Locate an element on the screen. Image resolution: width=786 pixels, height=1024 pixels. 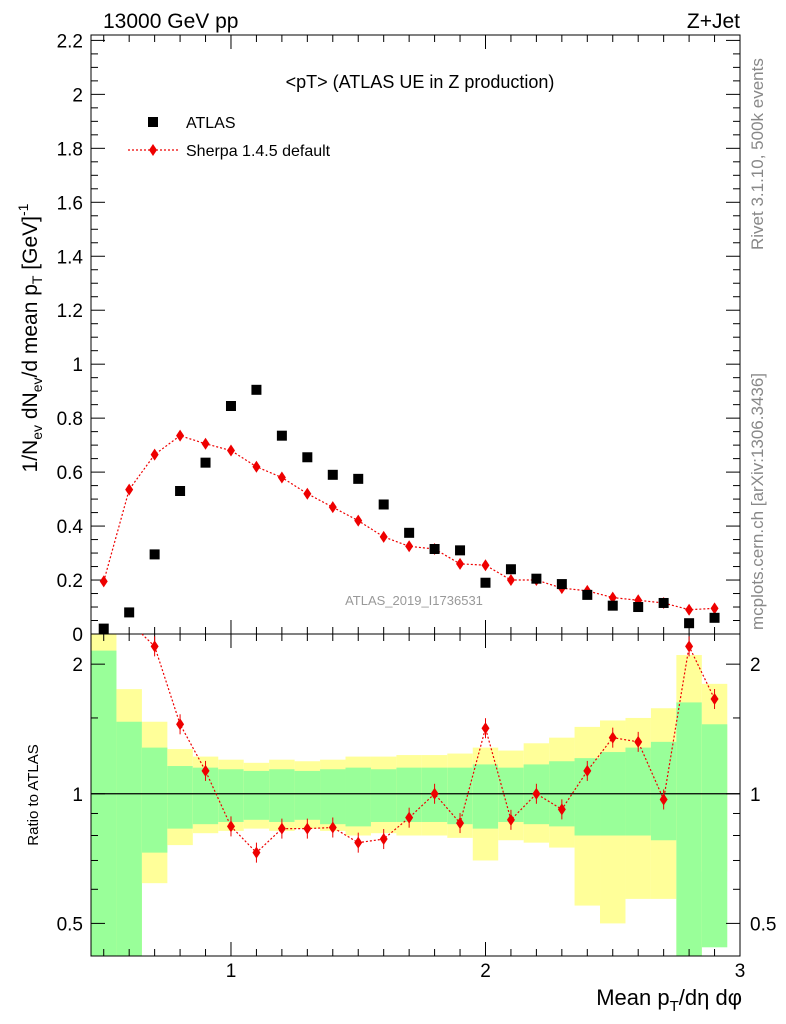
mc-ratio-line is located at coordinates (435, 749).